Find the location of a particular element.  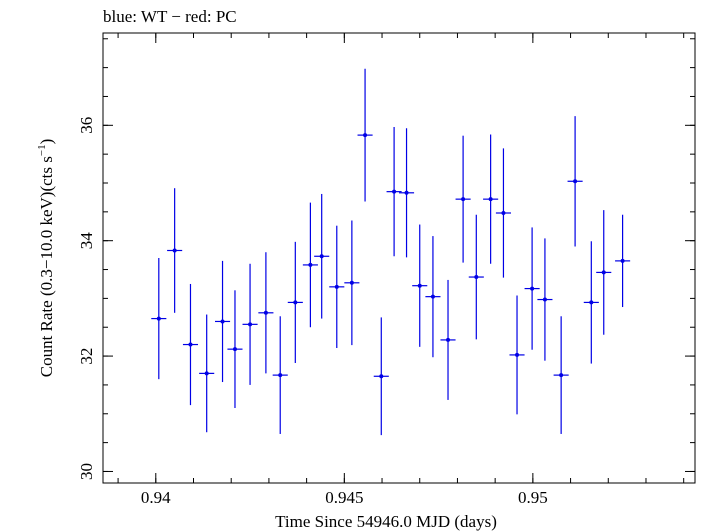

y-tick-label: 30 is located at coordinates (86, 471).